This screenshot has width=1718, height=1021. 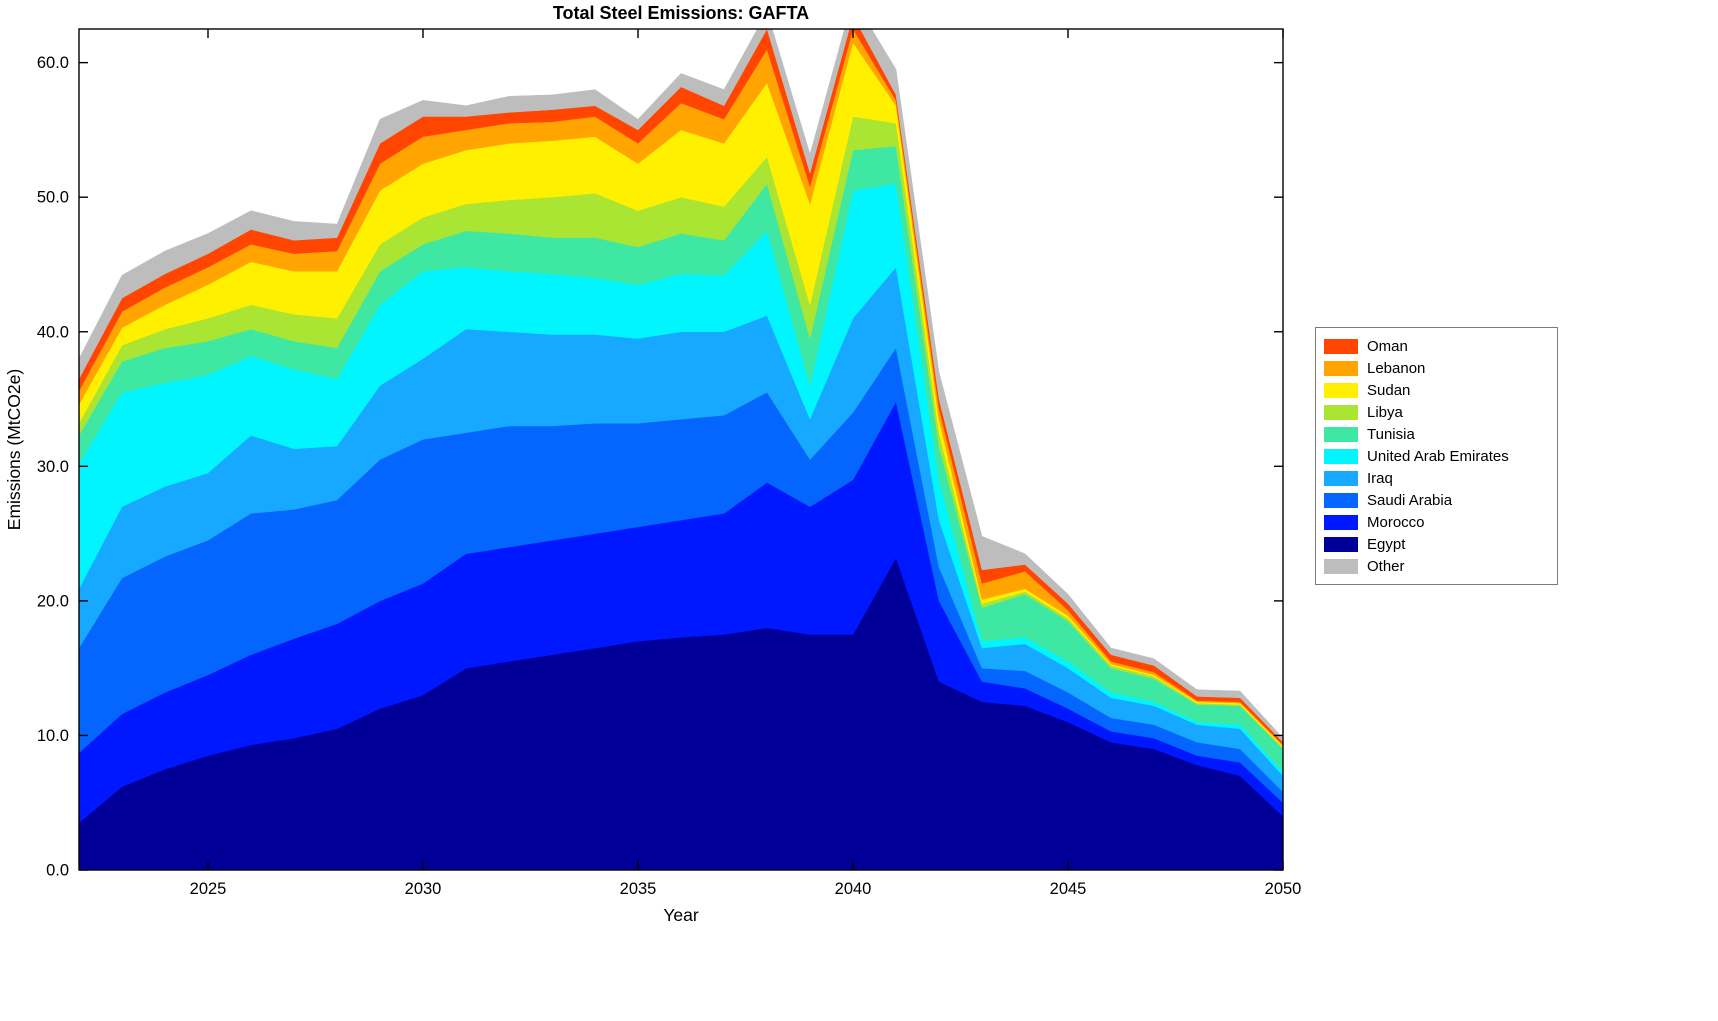 What do you see at coordinates (1380, 478) in the screenshot?
I see `legend-label: Iraq` at bounding box center [1380, 478].